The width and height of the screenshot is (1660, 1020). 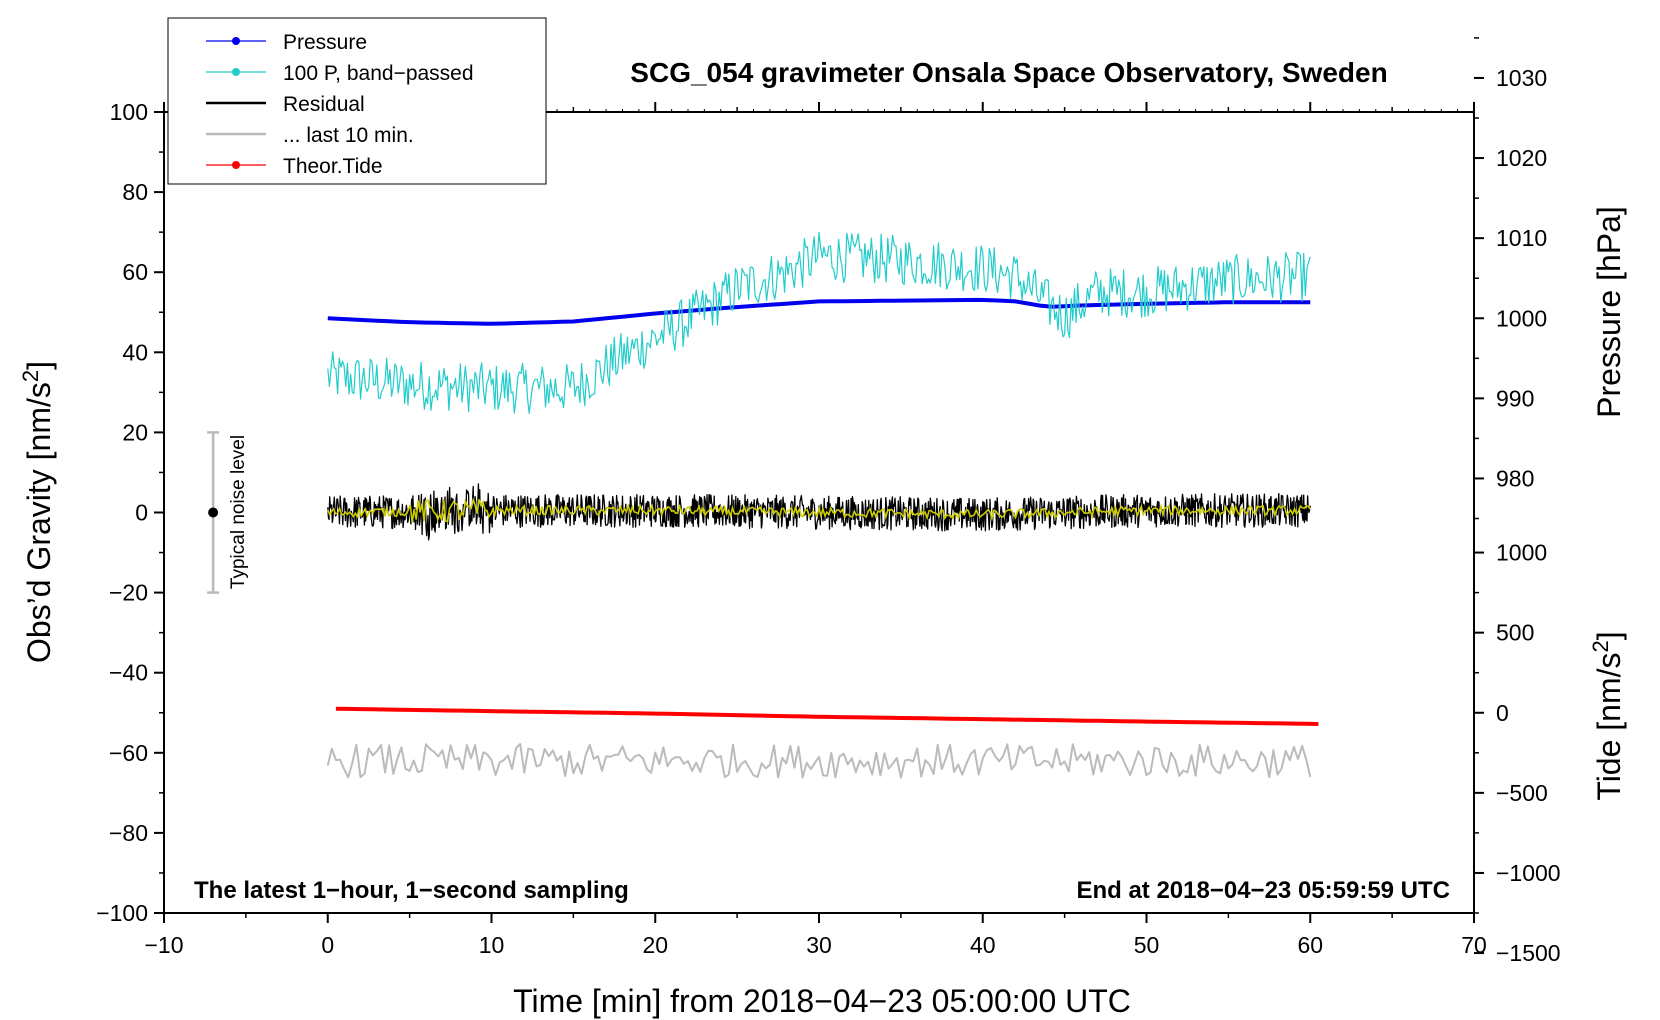 What do you see at coordinates (822, 1001) in the screenshot?
I see `x-axis-title: Time [min] from 2018−04−23 05:00:00 UTC` at bounding box center [822, 1001].